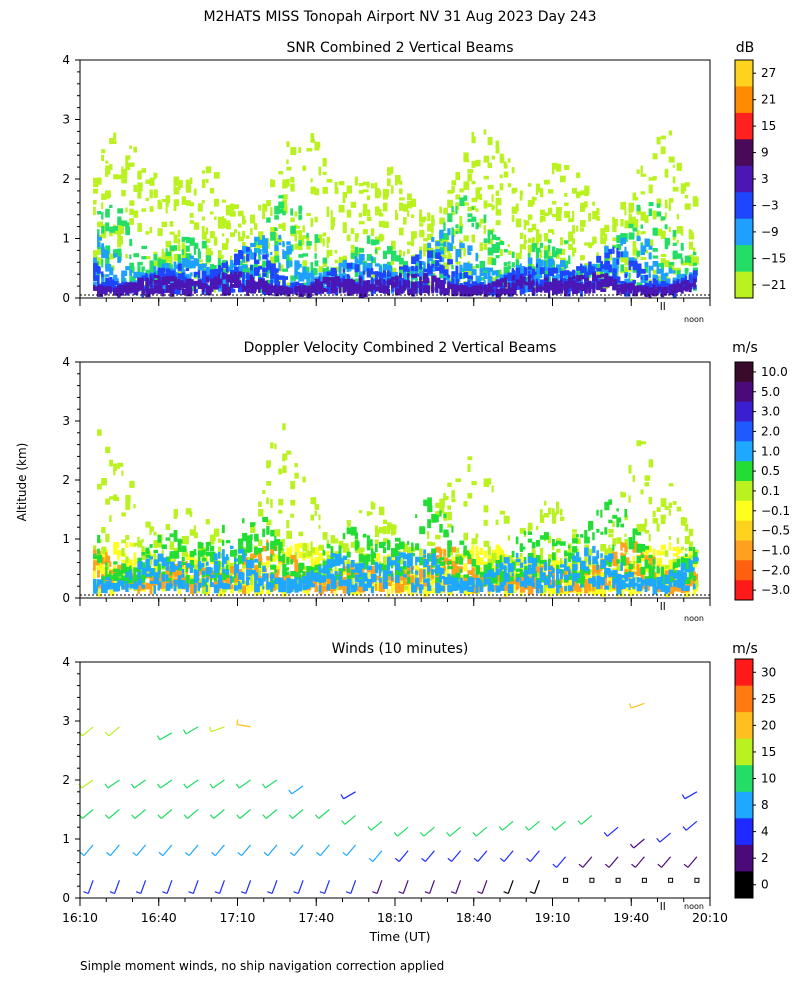 The height and width of the screenshot is (1000, 800). I want to click on x-axis-label: Time (UT), so click(399, 936).